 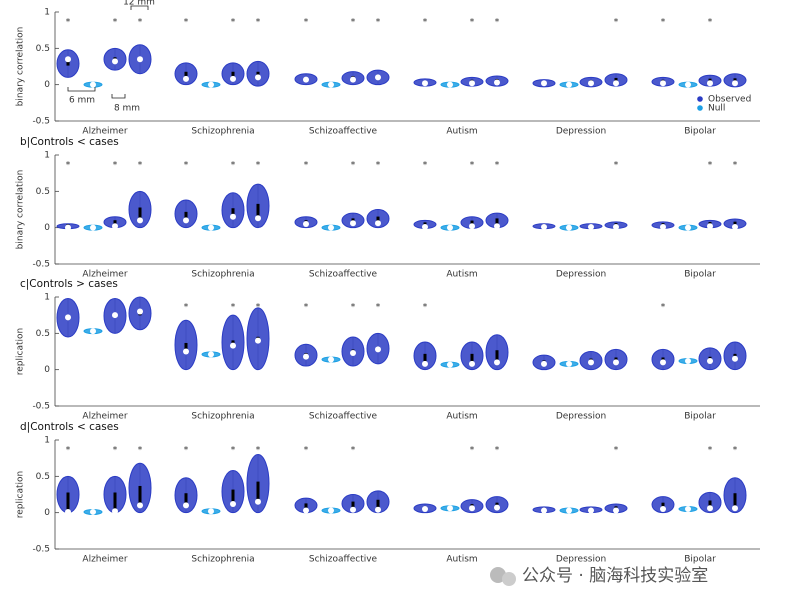 I want to click on x-tick-label: Alzheimer, so click(x=104, y=132).